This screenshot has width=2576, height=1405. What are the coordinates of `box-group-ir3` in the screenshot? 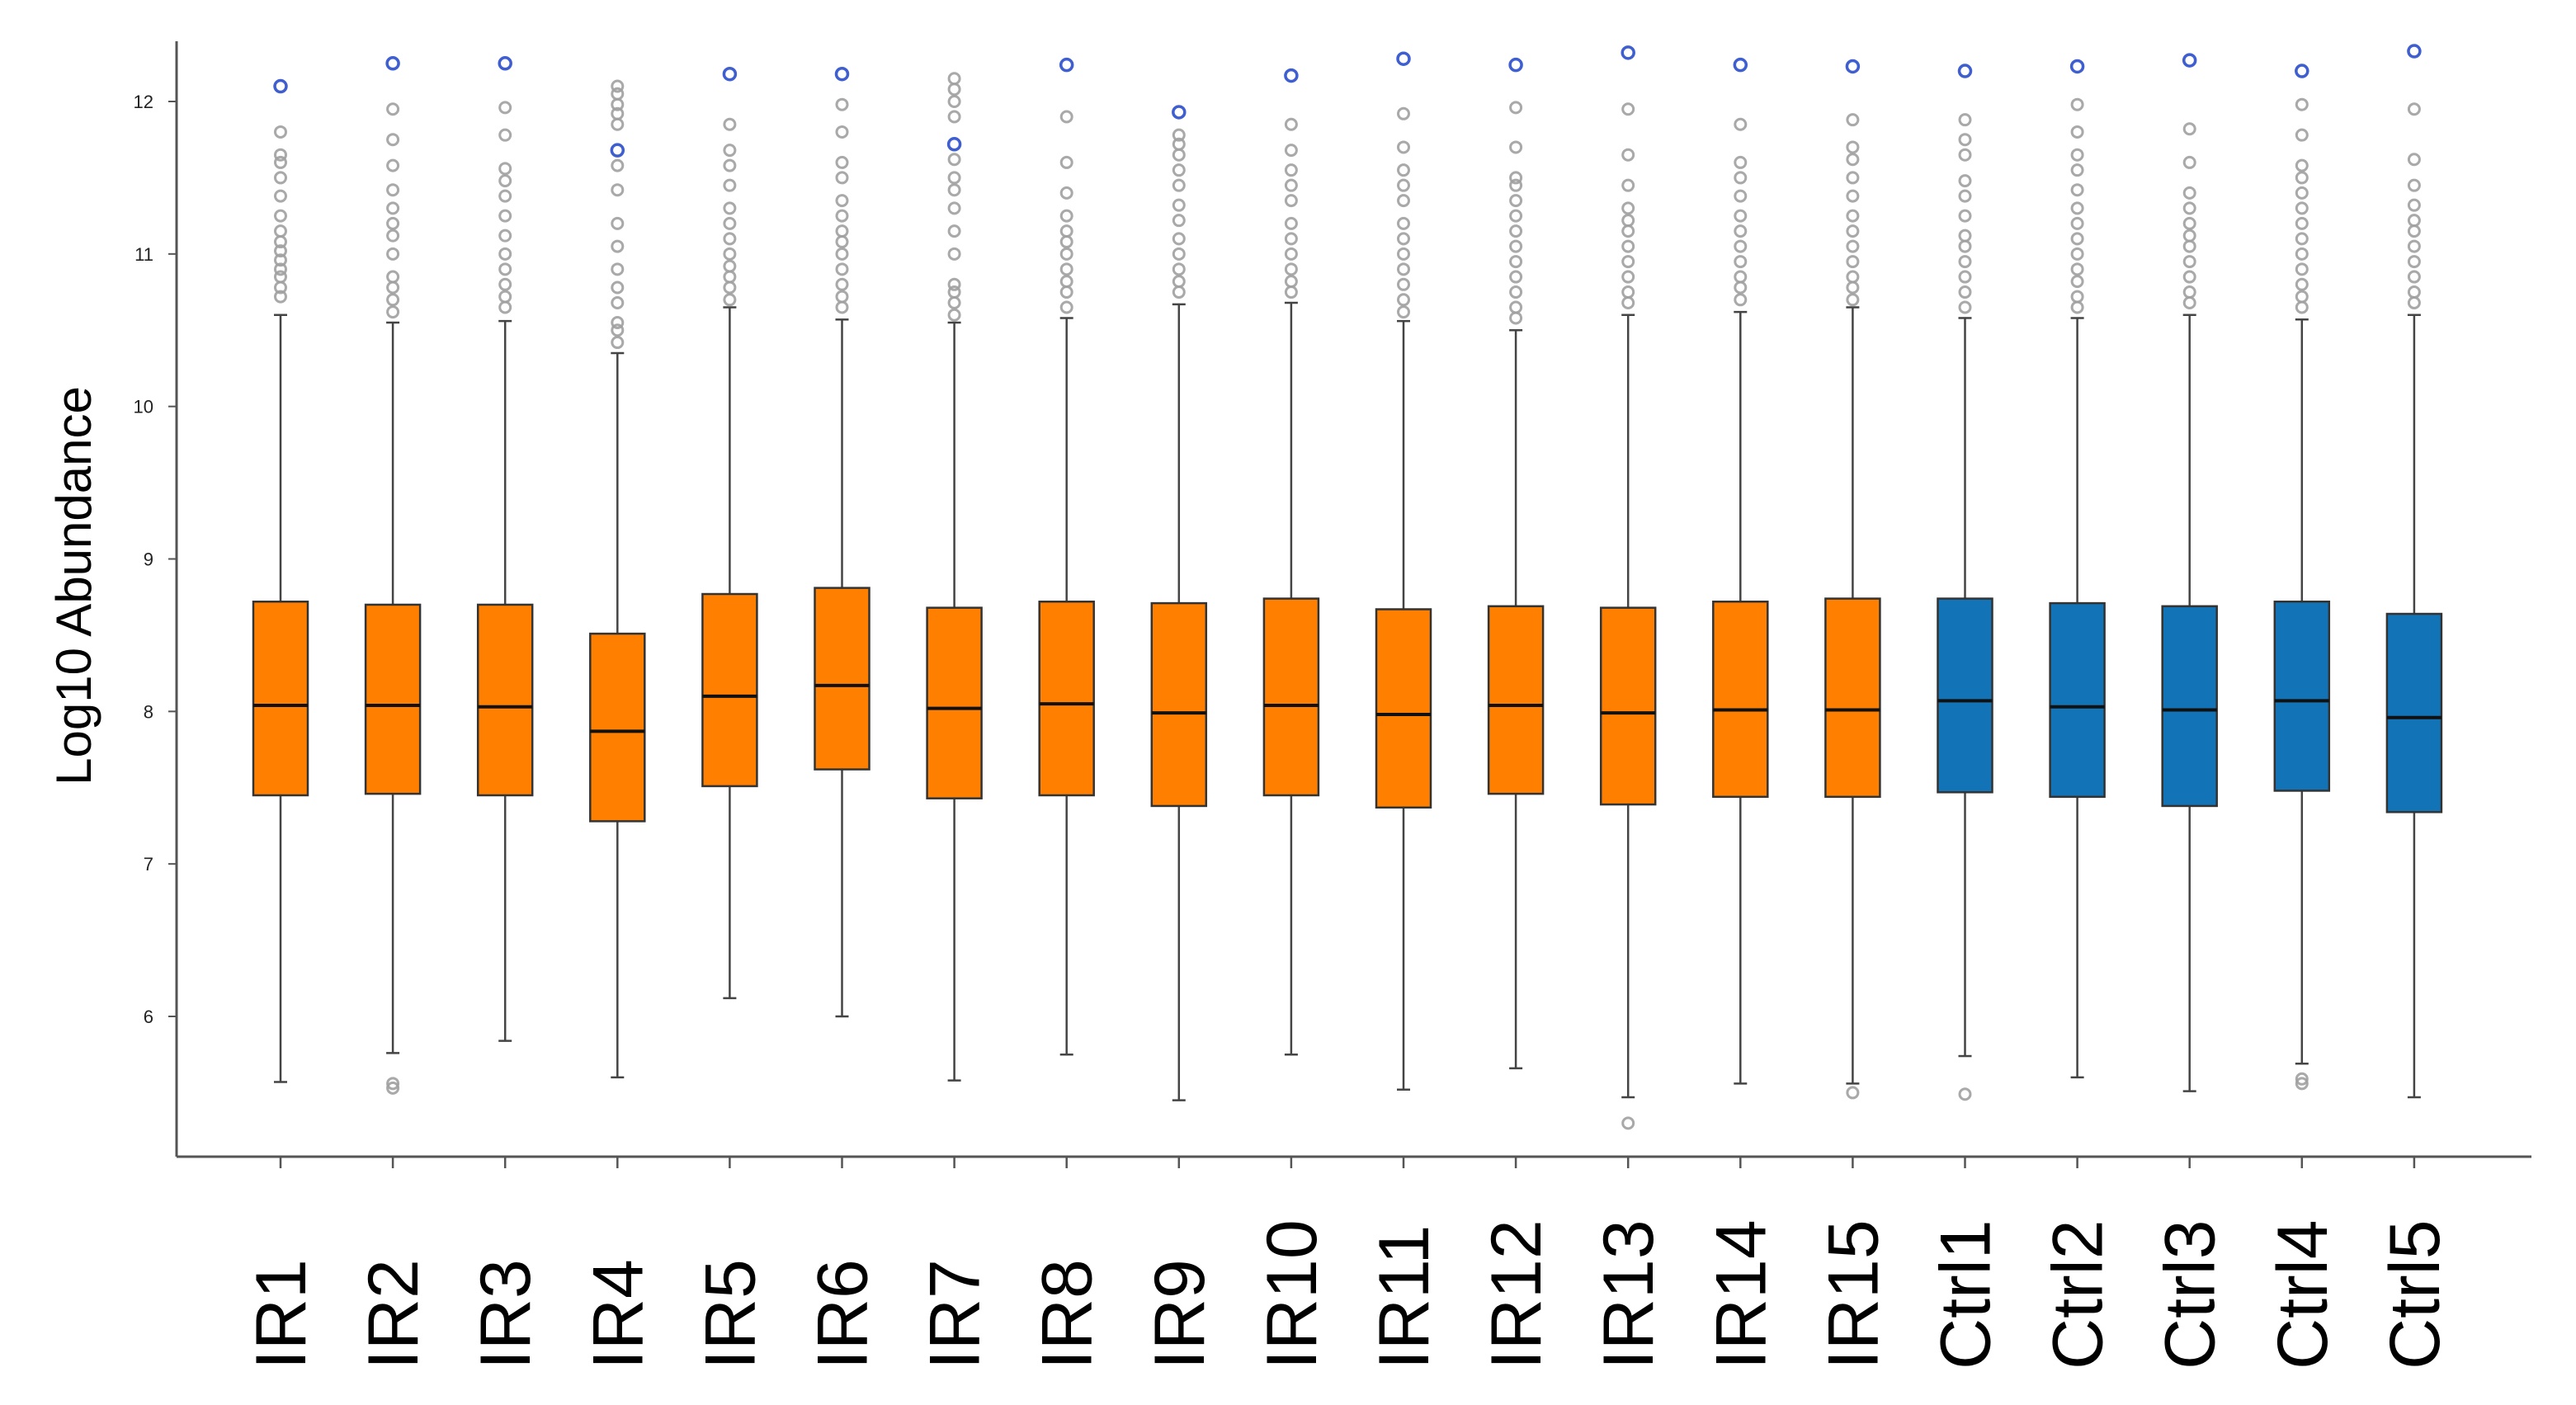 It's located at (505, 549).